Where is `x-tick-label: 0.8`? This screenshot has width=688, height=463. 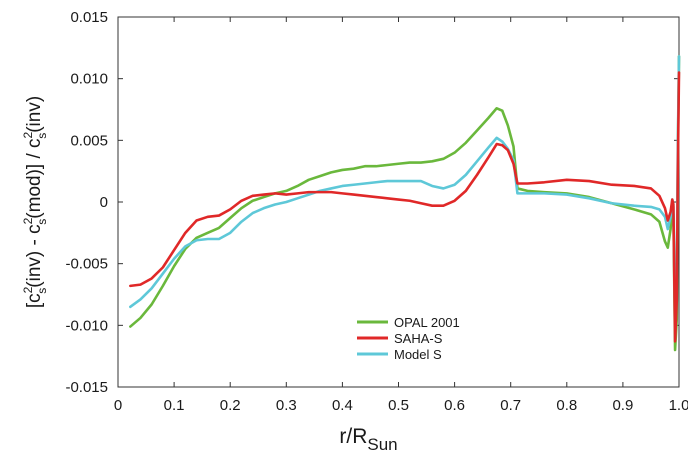 x-tick-label: 0.8 is located at coordinates (566, 405).